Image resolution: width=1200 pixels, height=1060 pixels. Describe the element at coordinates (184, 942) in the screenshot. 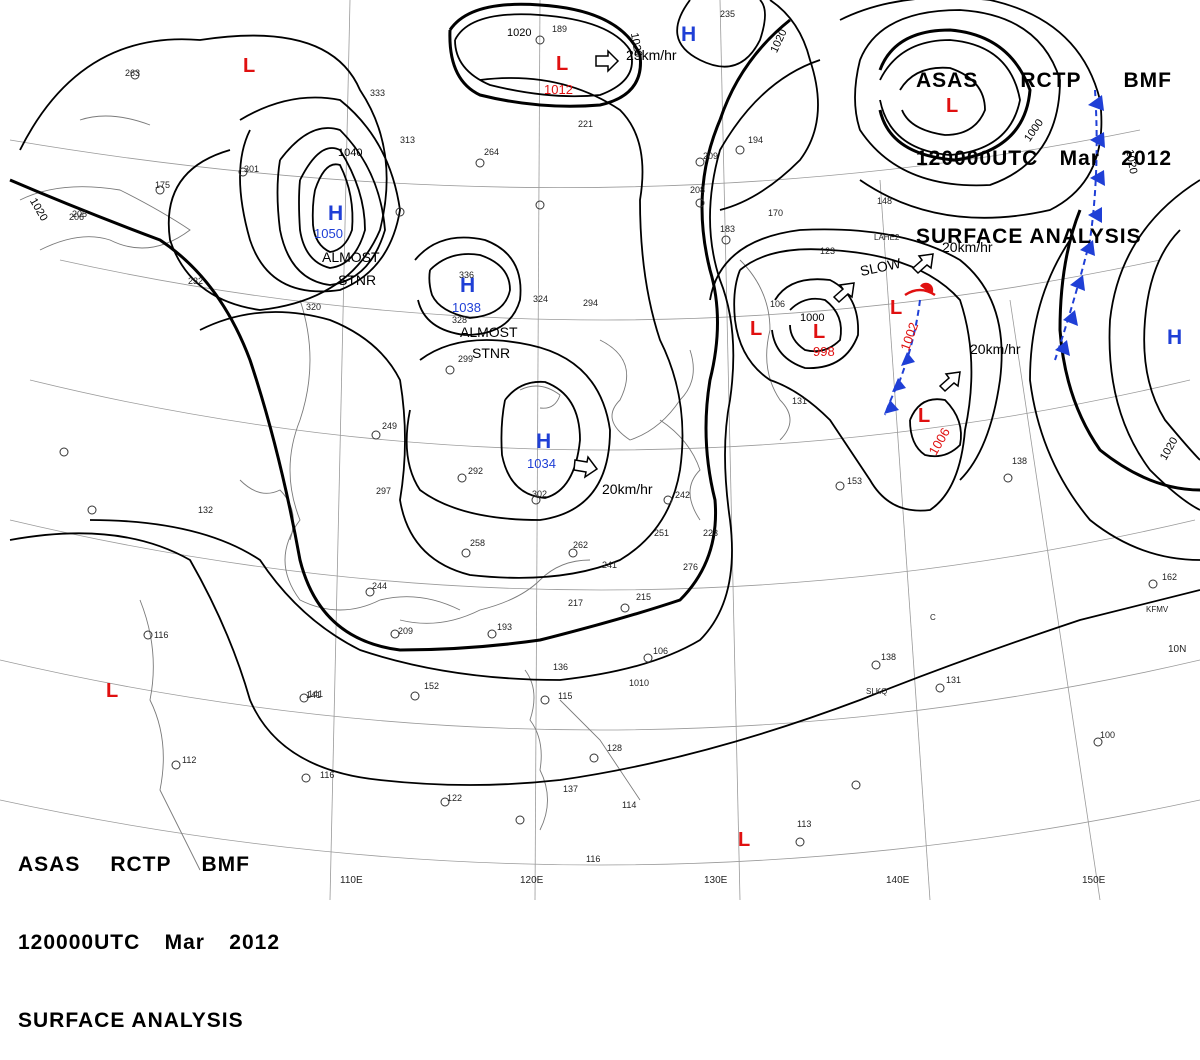

I see `header-month: Mar` at that location.